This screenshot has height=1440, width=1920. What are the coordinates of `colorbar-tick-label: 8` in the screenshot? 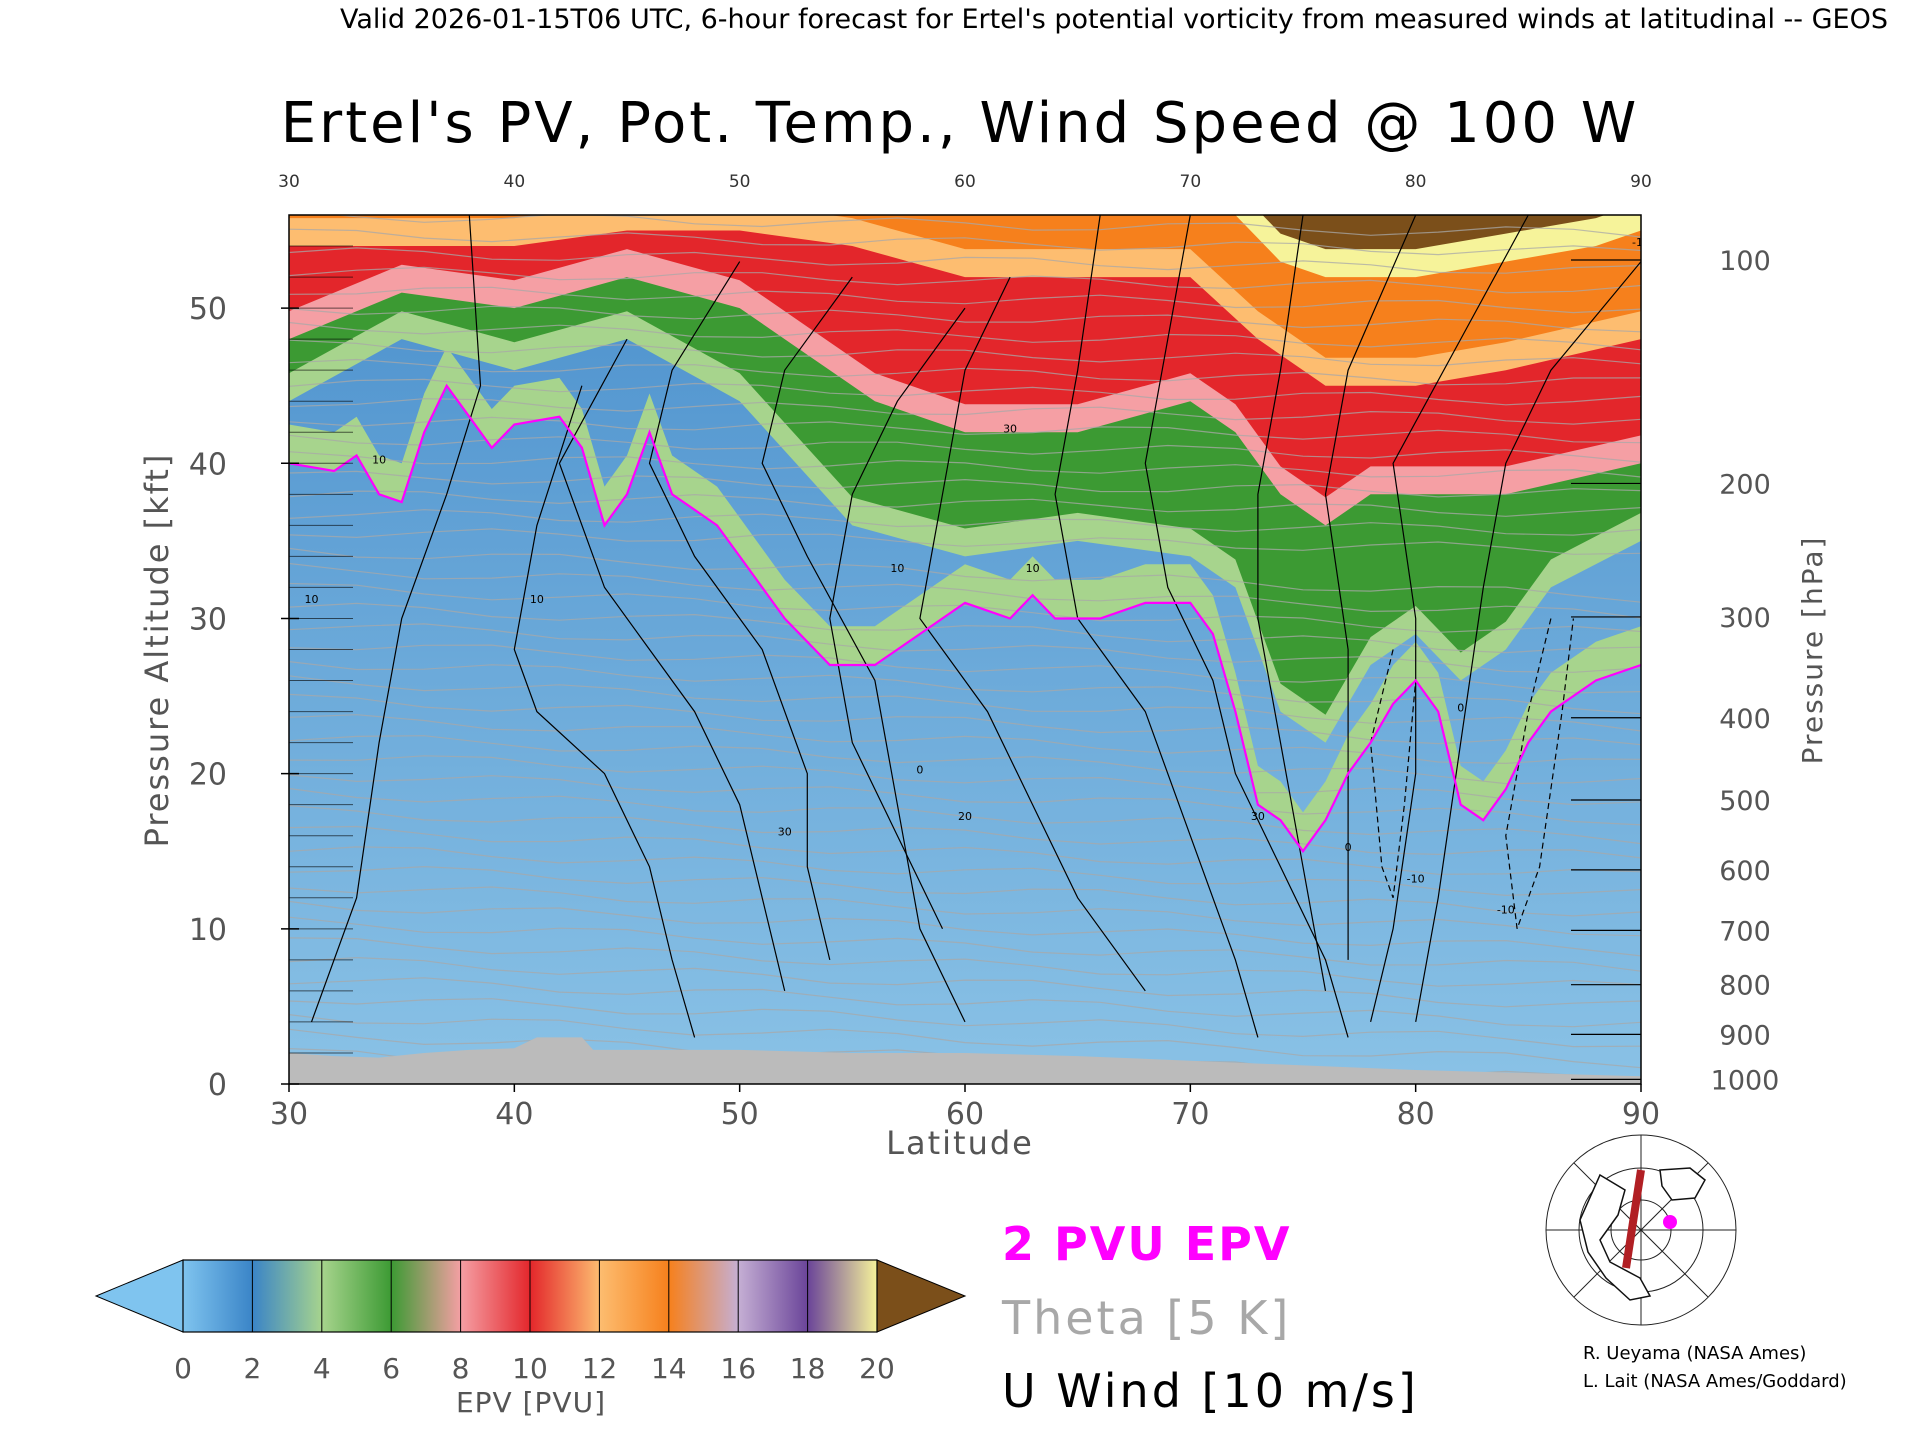 It's located at (461, 1368).